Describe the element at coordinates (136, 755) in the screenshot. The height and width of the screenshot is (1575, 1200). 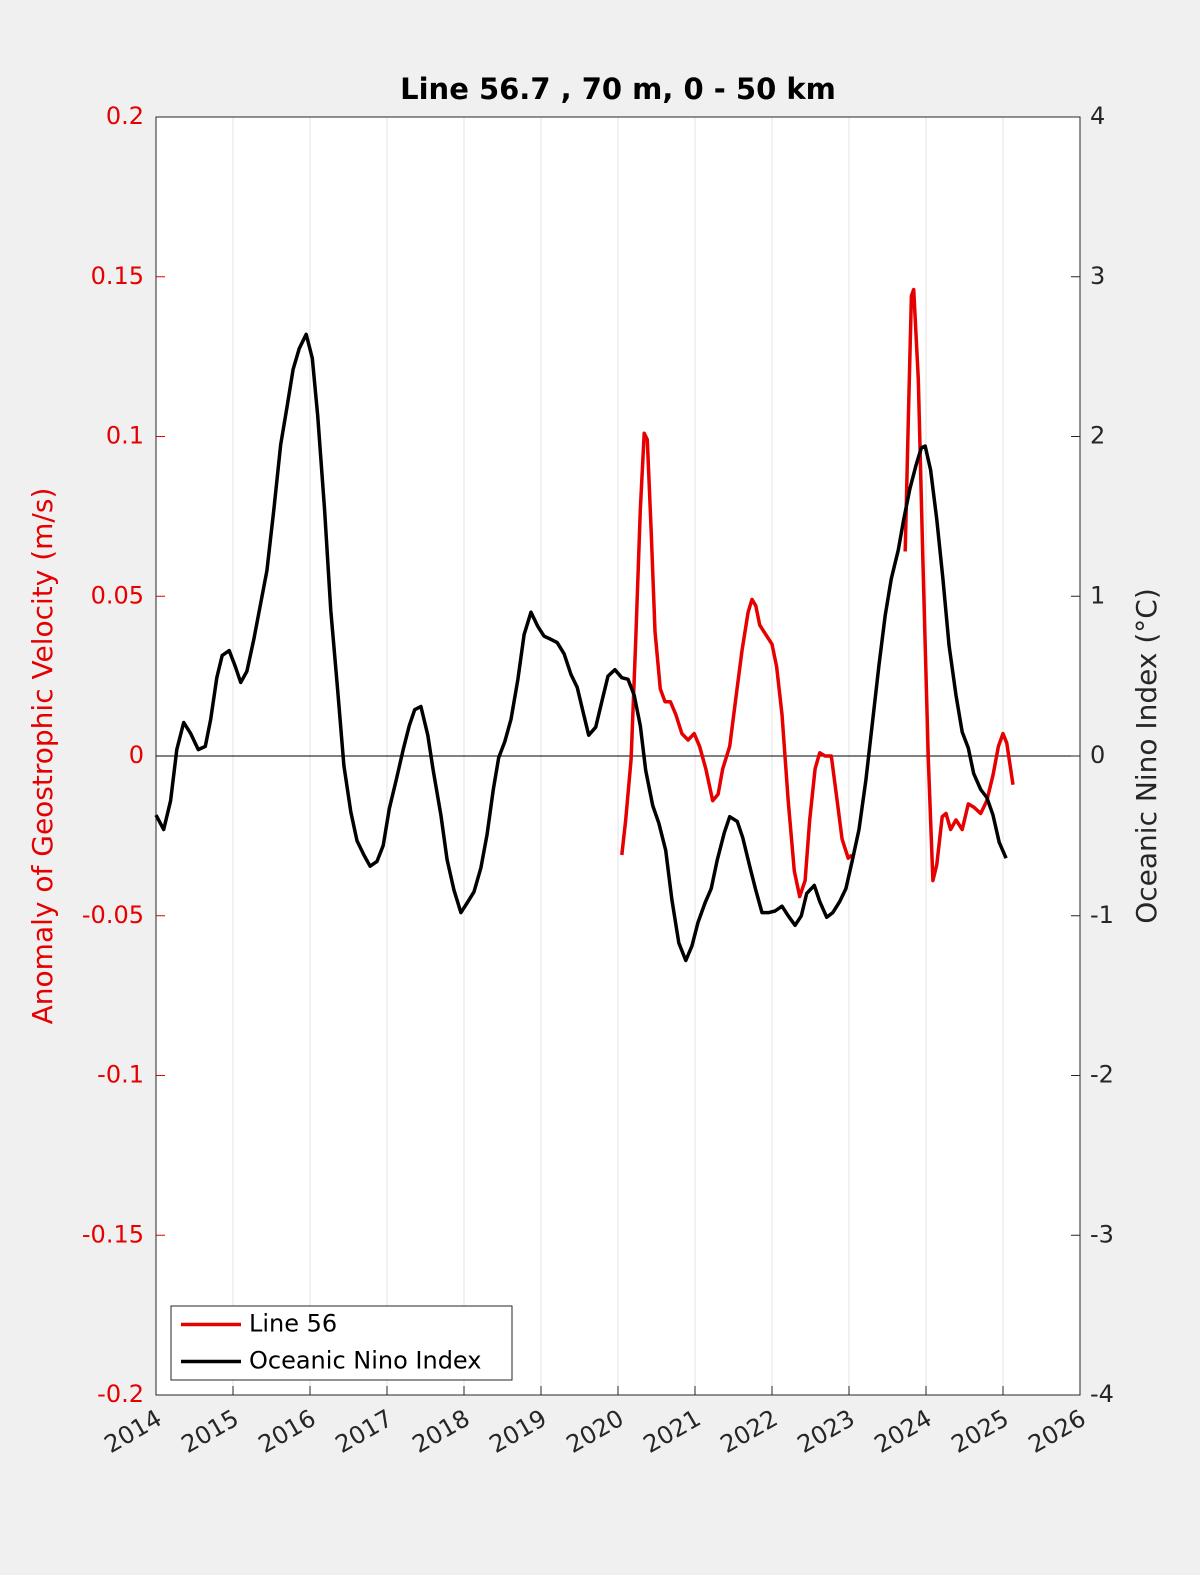
I see `y-tick-label: 0` at that location.